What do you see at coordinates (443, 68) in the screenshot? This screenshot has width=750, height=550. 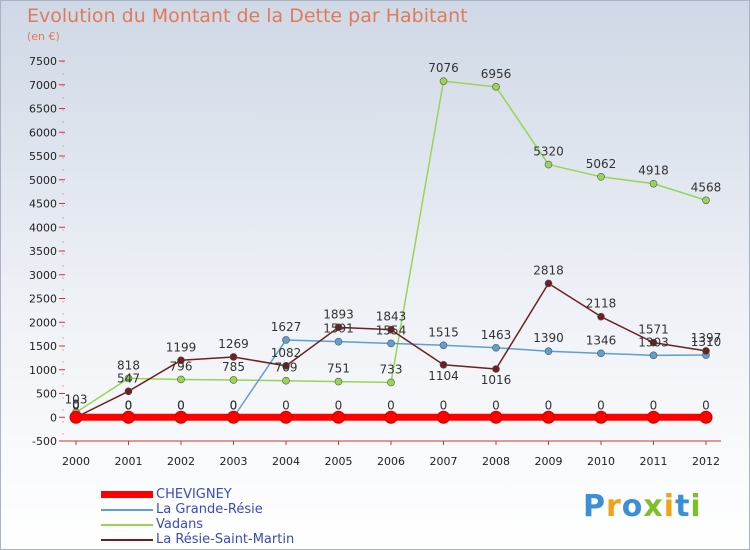 I see `data-label: 7076` at bounding box center [443, 68].